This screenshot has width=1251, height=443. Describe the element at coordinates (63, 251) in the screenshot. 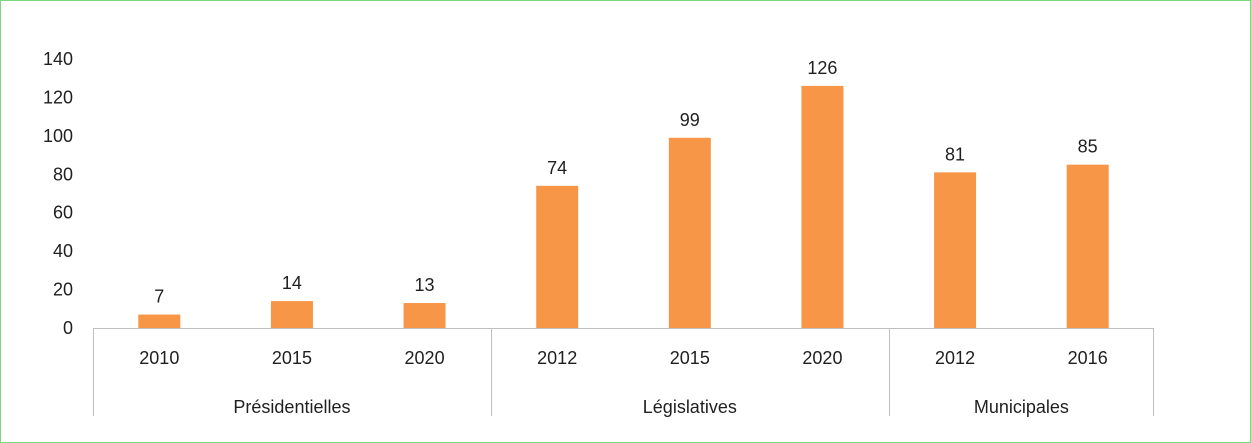

I see `y-tick-label: 40` at that location.